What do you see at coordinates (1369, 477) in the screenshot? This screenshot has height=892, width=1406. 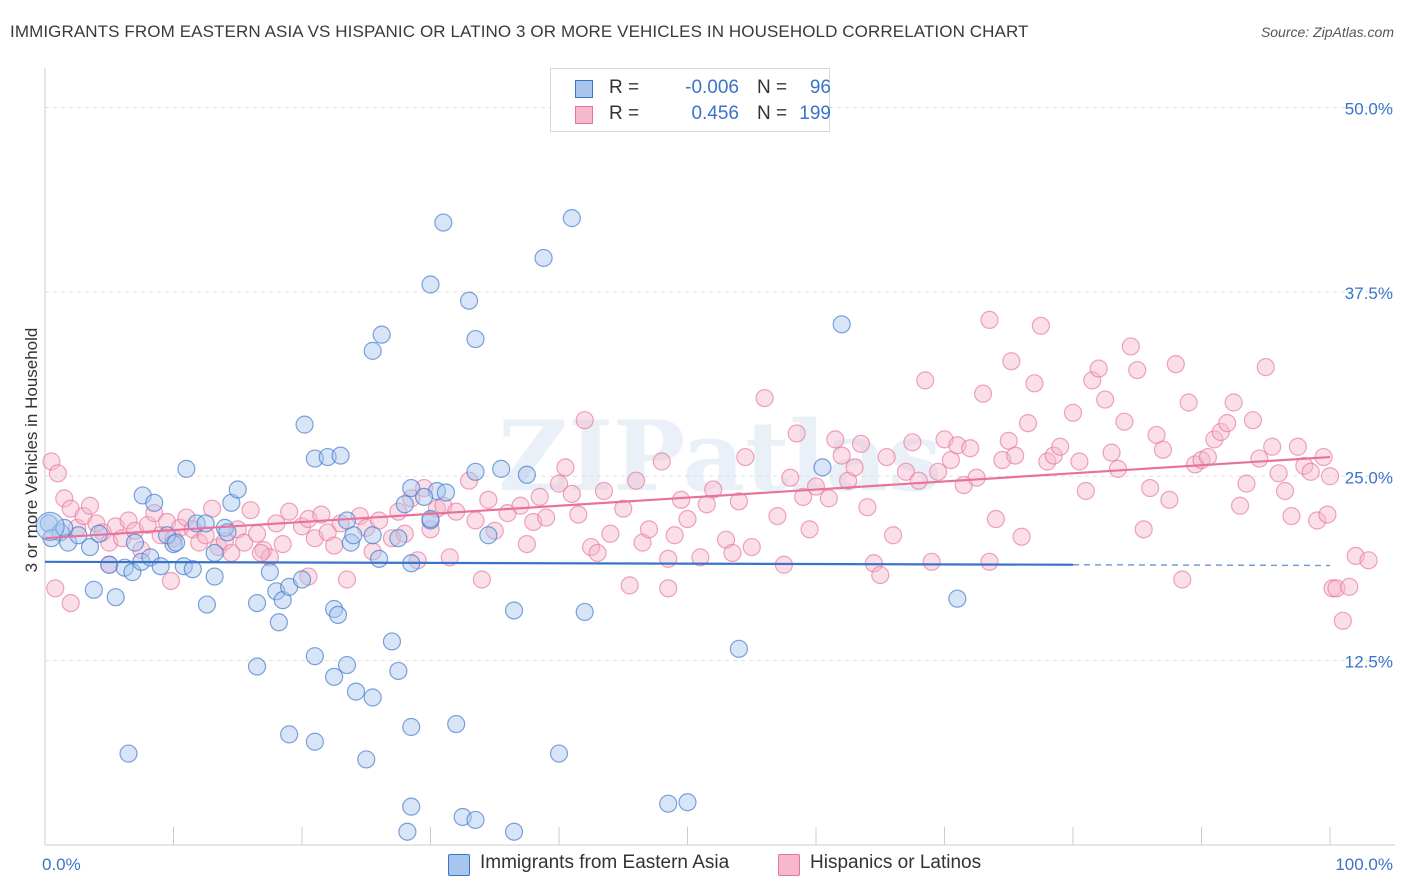 I see `y-tick-label: 25.0%` at bounding box center [1369, 477].